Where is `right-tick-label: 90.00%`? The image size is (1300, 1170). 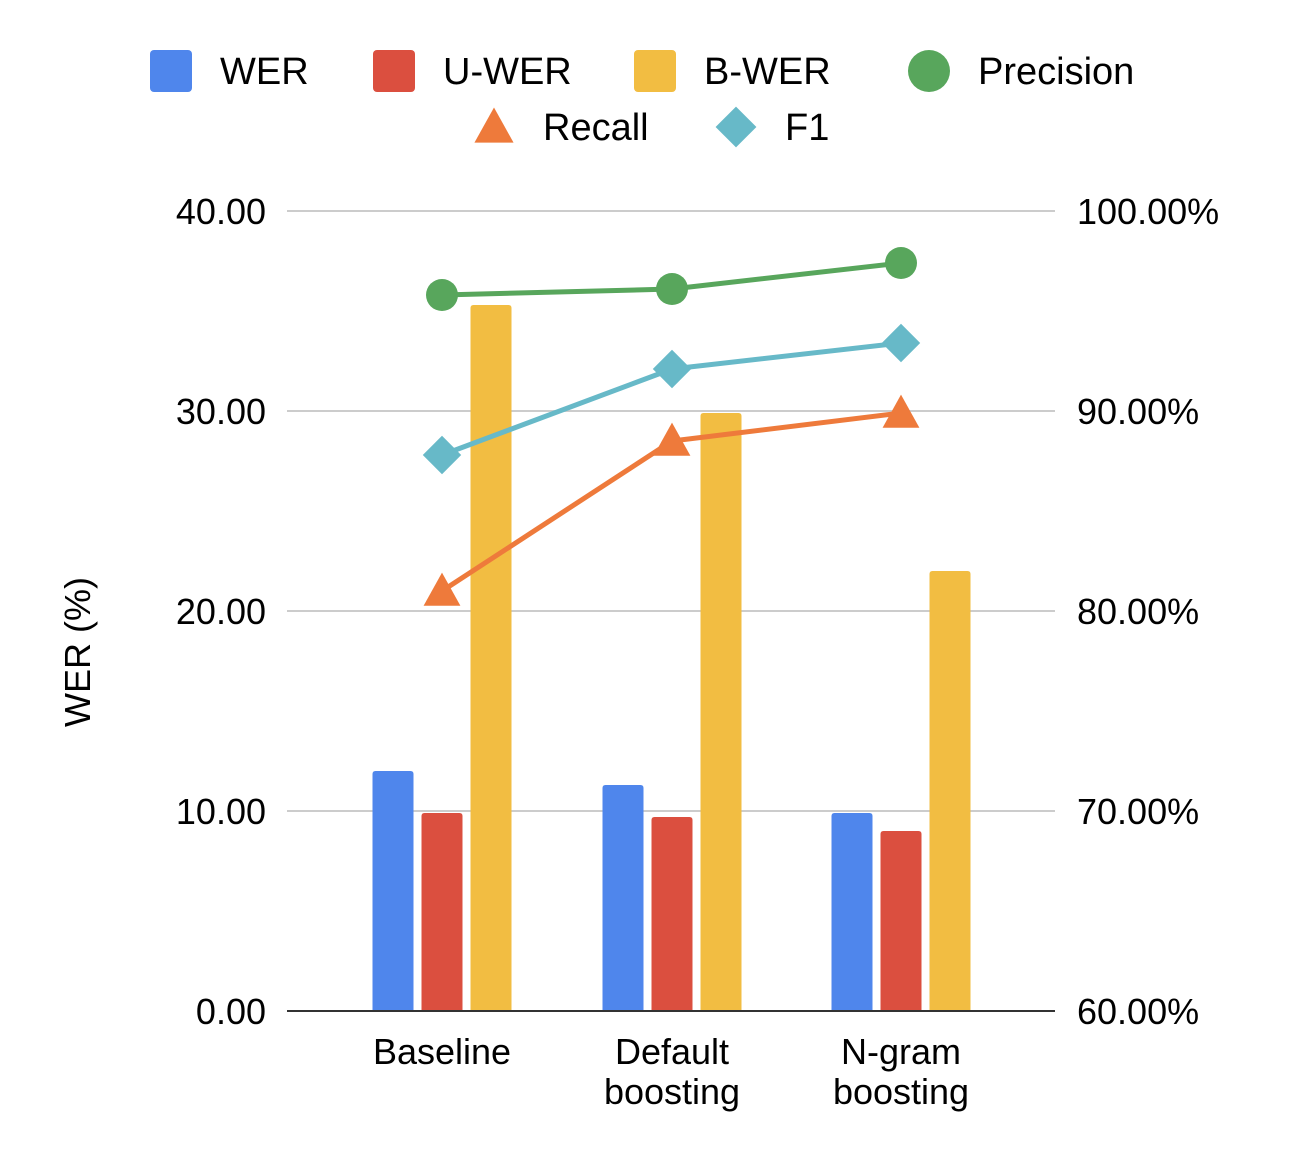 right-tick-label: 90.00% is located at coordinates (1138, 411).